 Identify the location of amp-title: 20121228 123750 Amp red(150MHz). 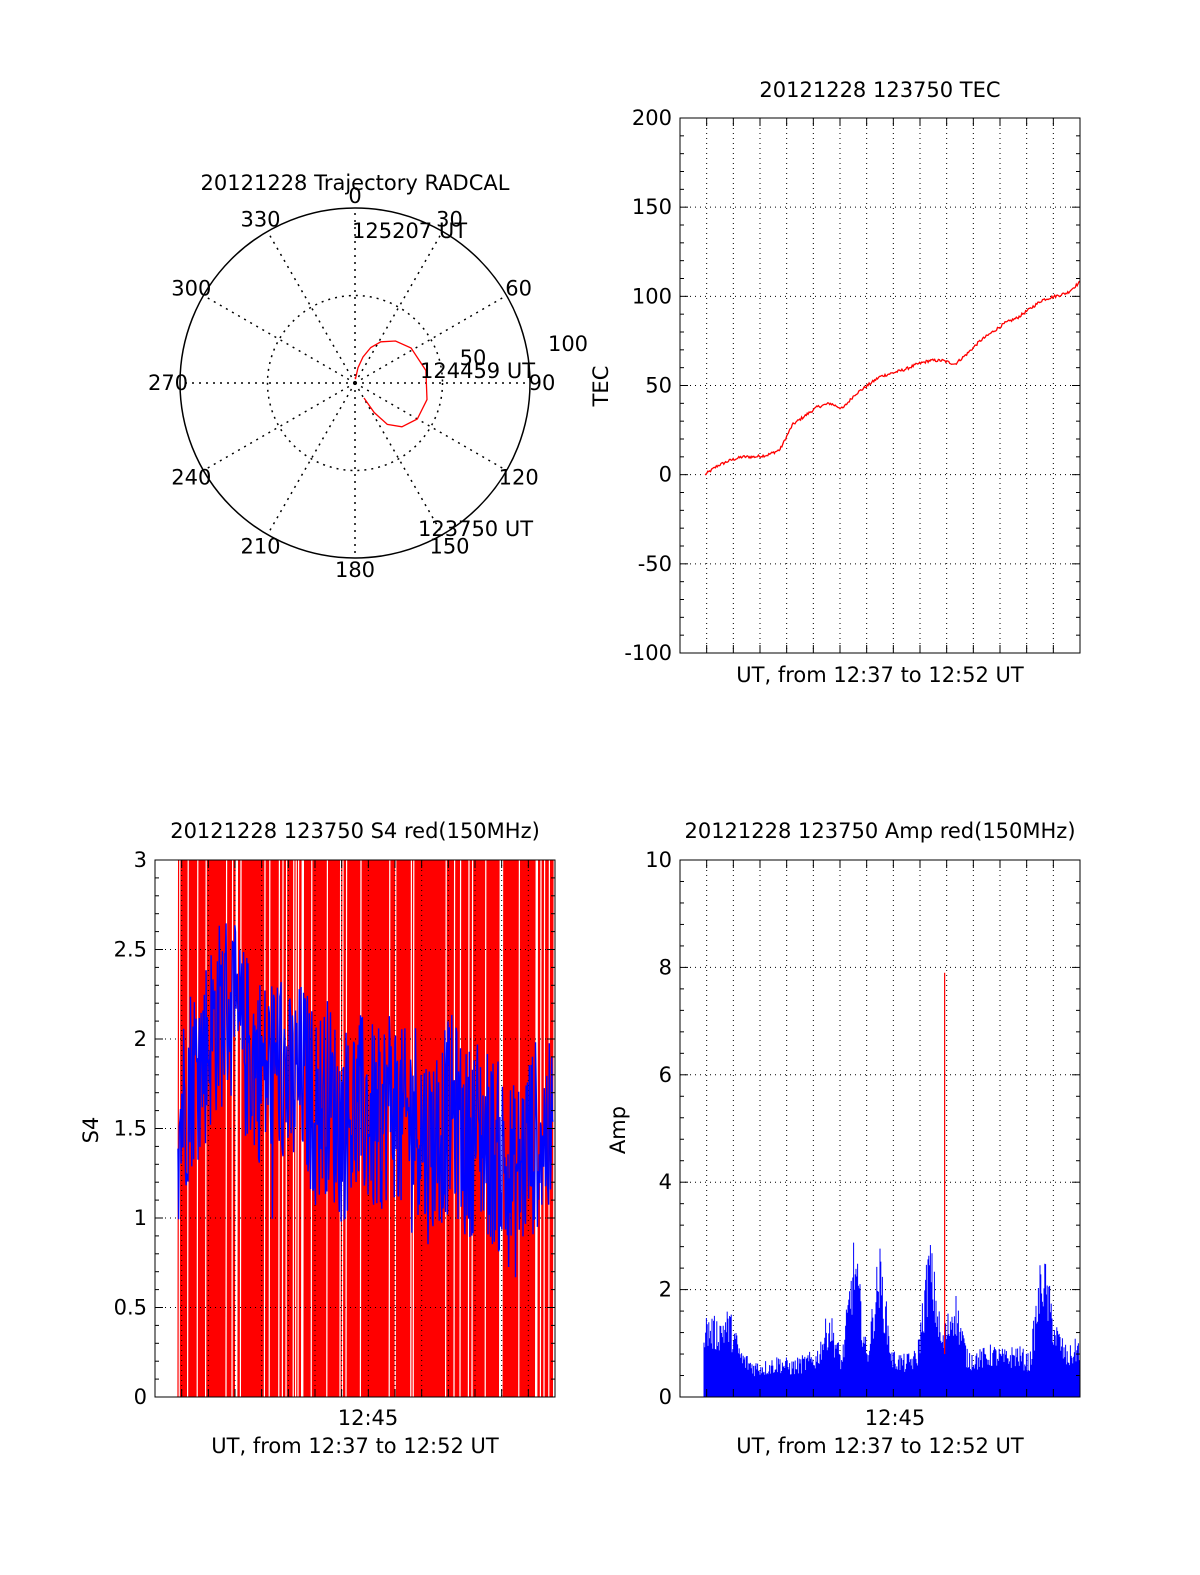
(879, 831).